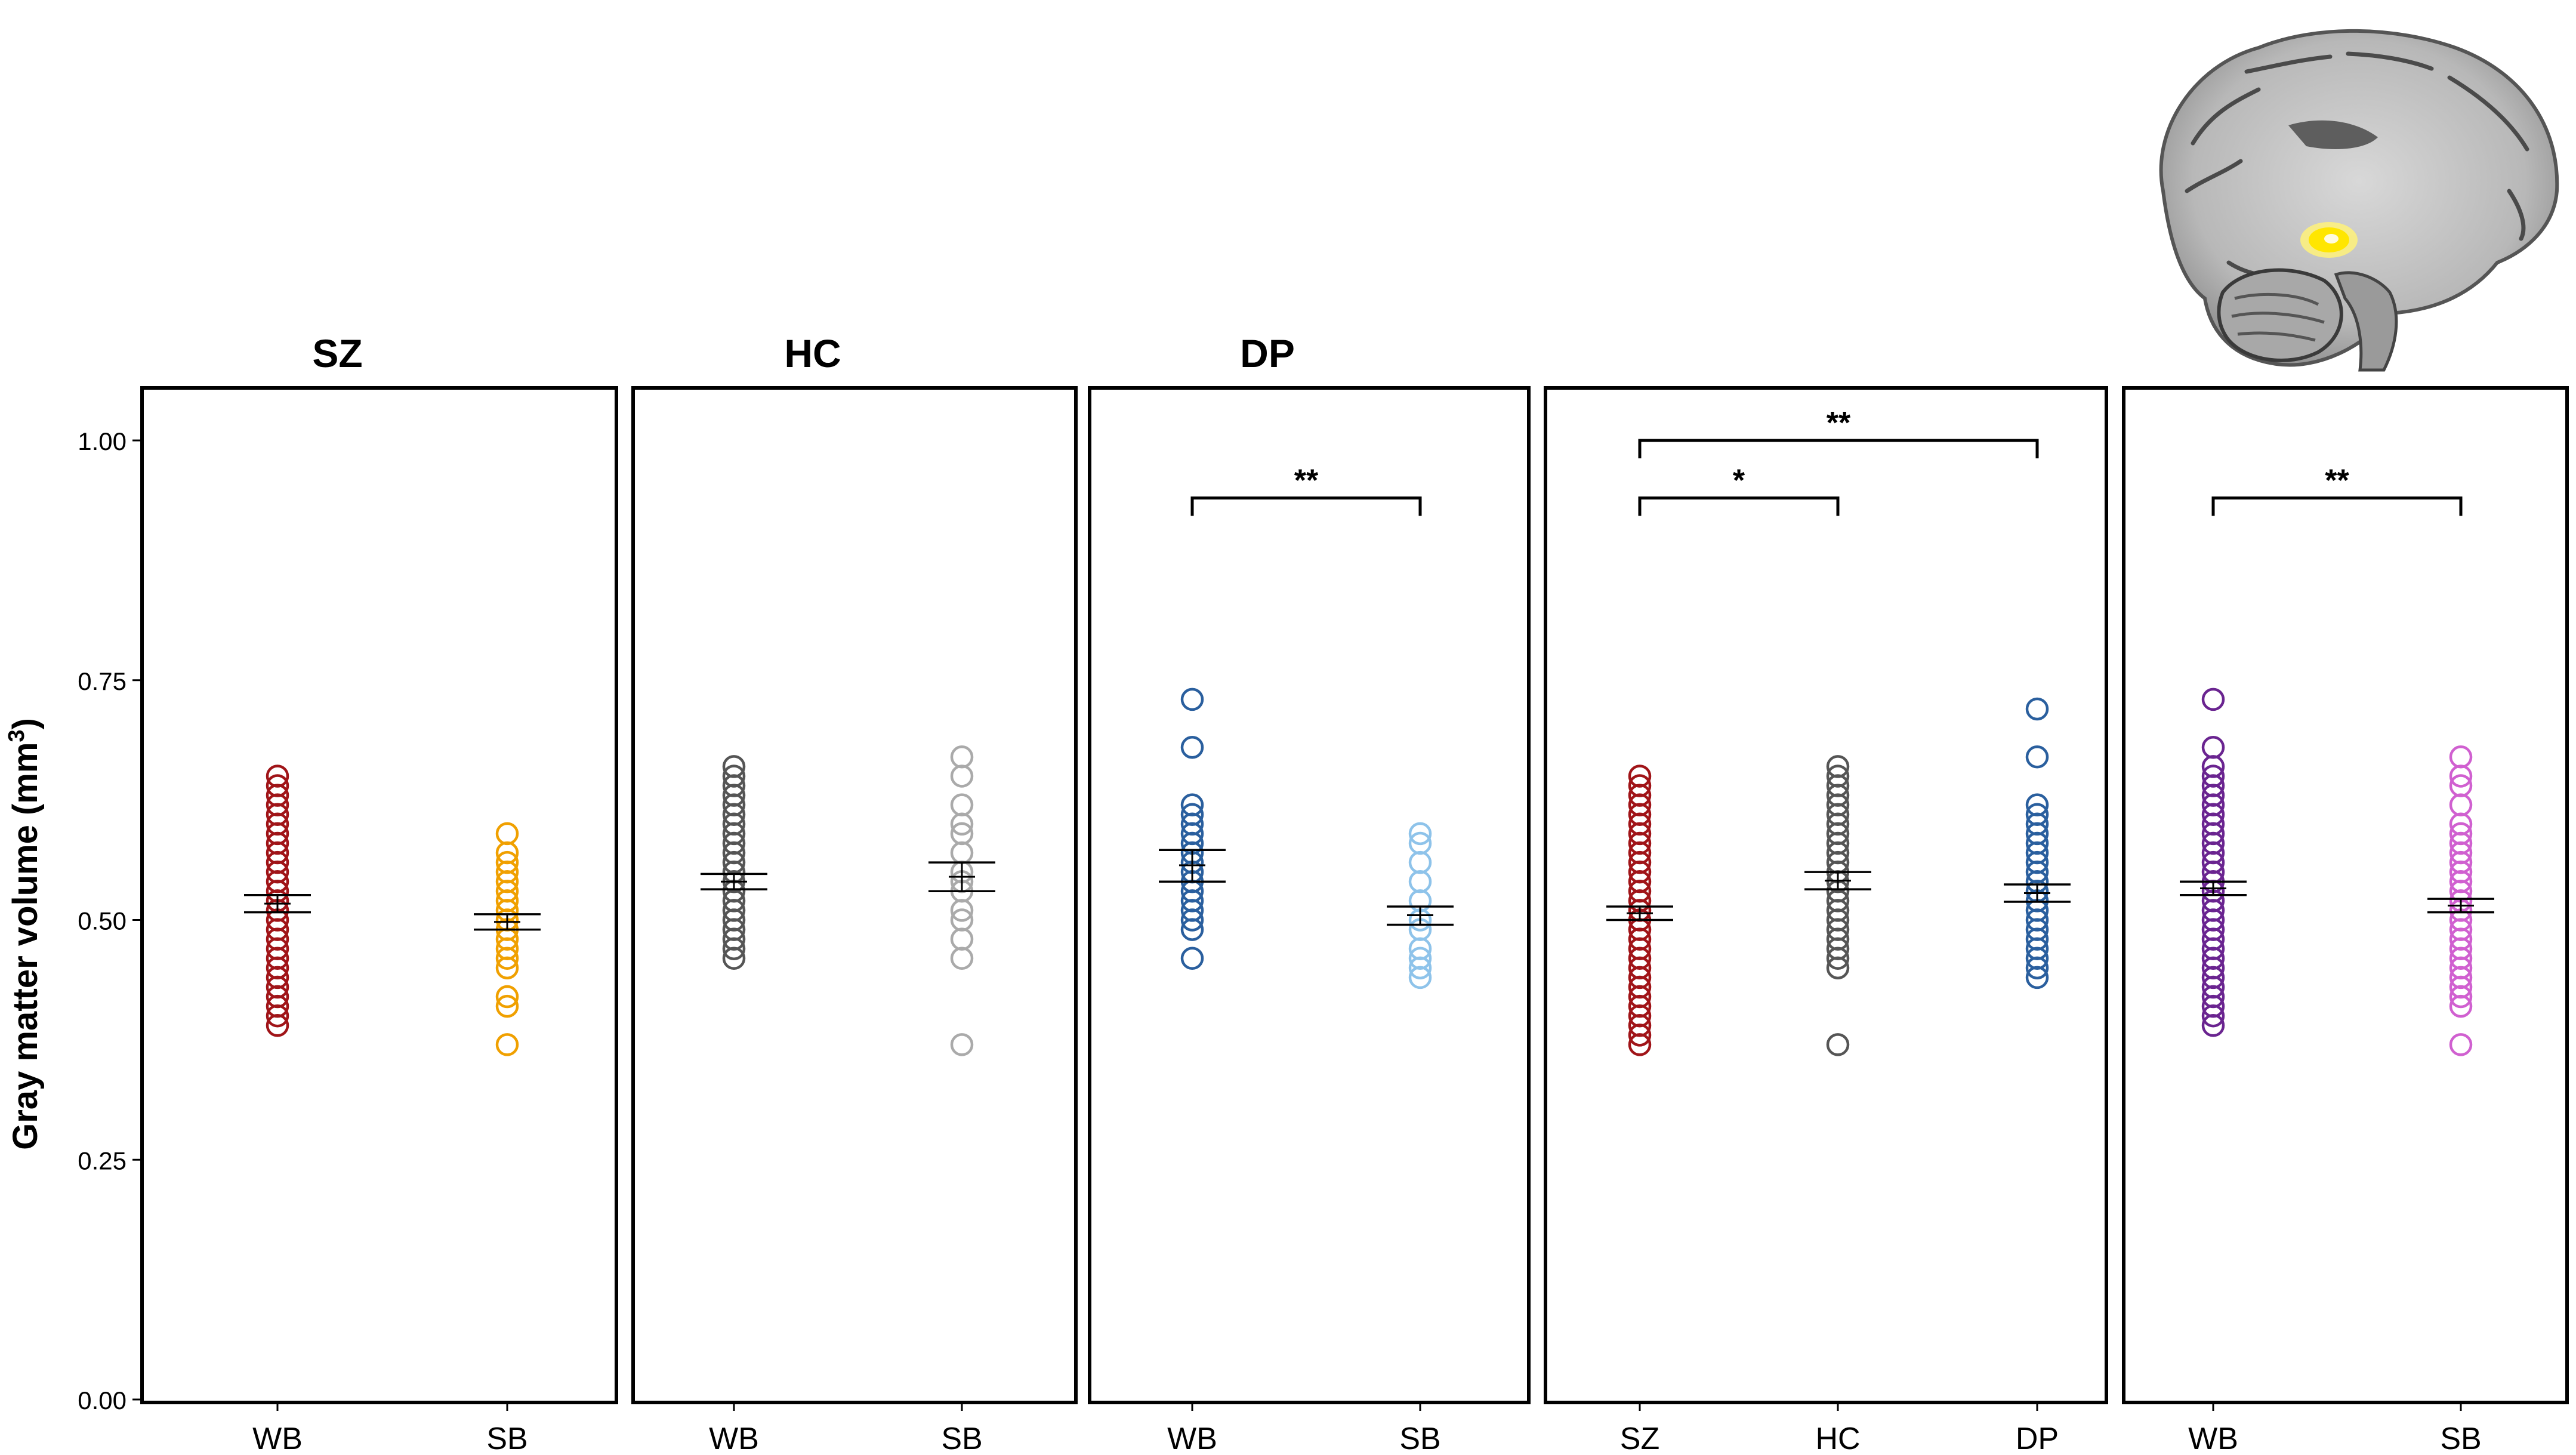 Image resolution: width=2576 pixels, height=1455 pixels. Describe the element at coordinates (102, 921) in the screenshot. I see `y-tick-label: 0.50` at that location.